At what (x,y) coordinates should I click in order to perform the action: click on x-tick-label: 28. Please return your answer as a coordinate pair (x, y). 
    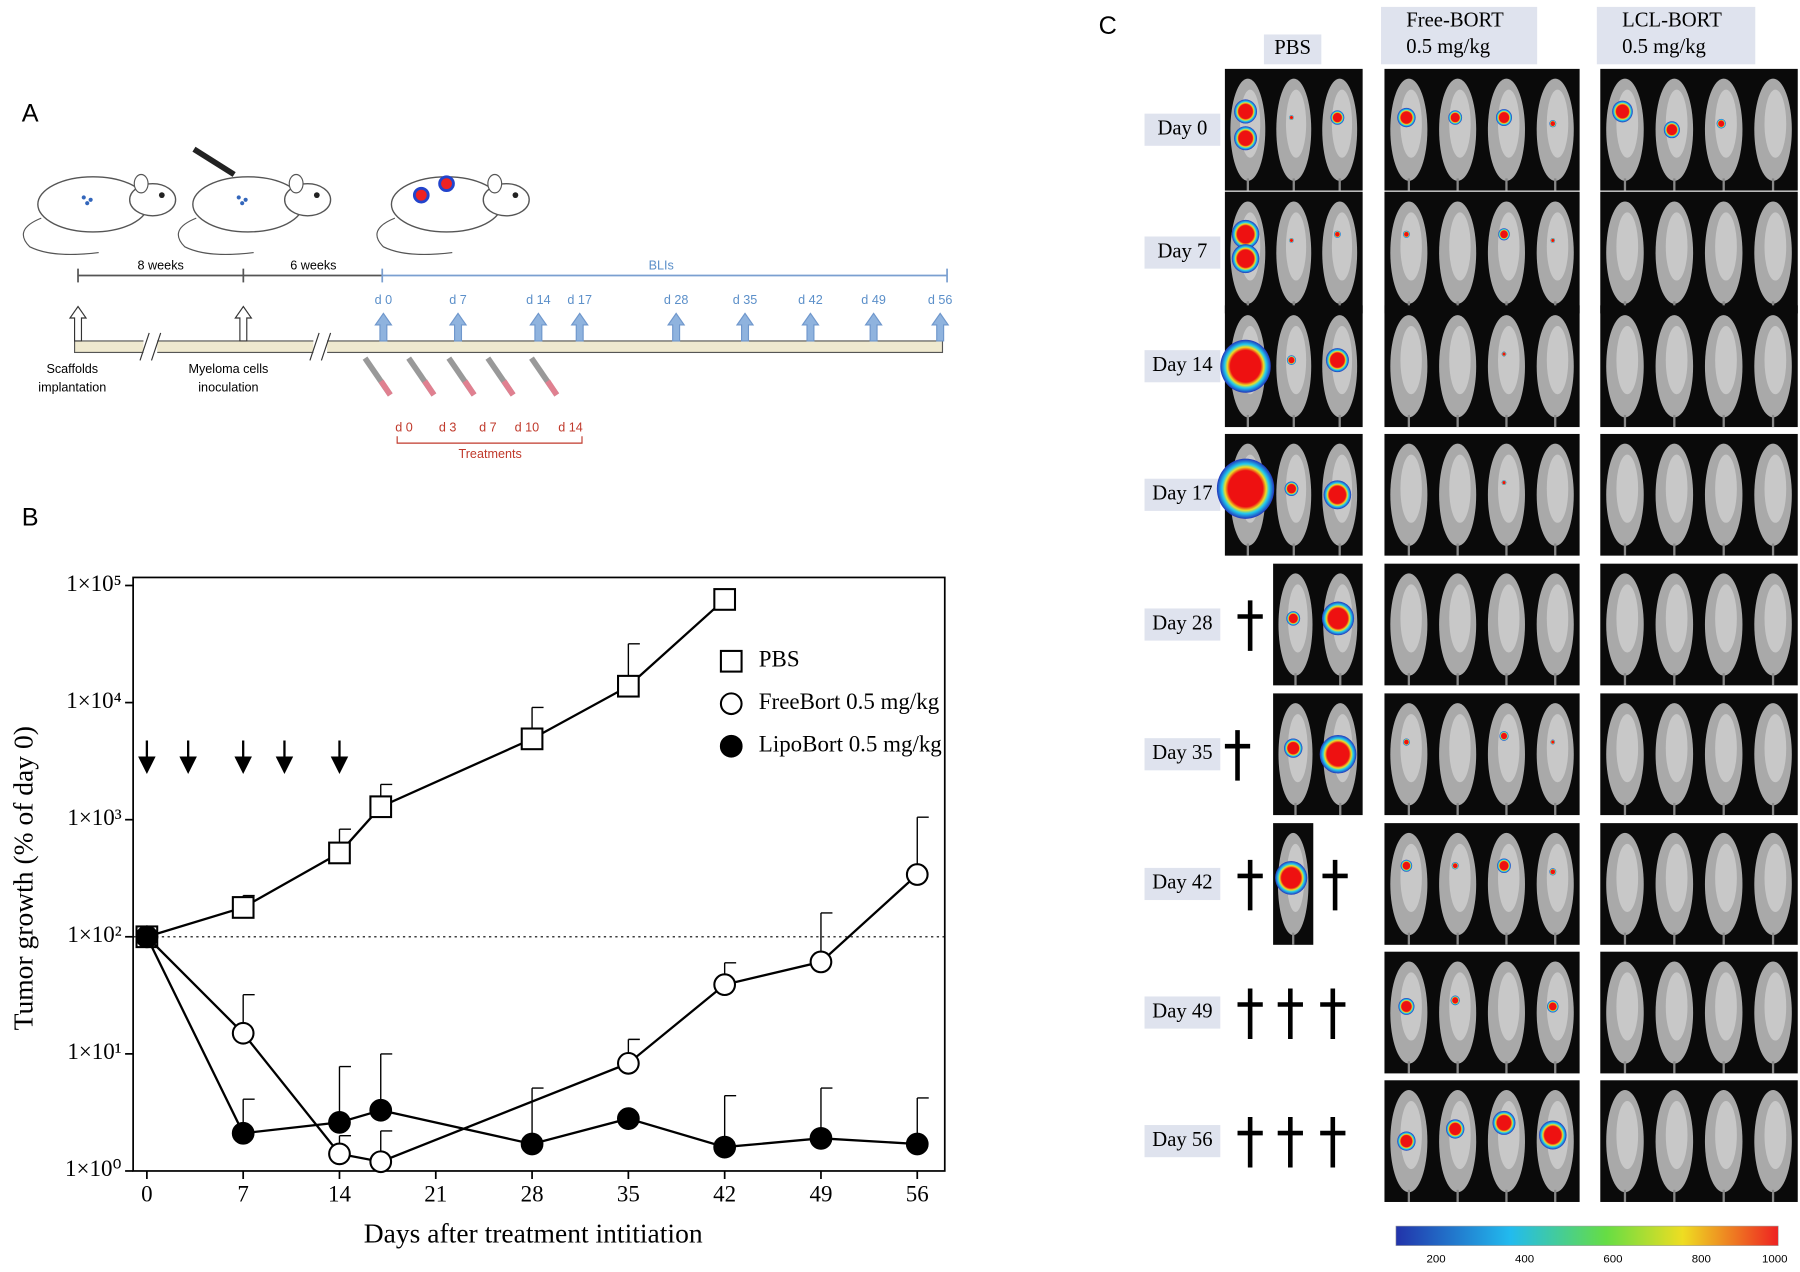
    Looking at the image, I should click on (532, 1193).